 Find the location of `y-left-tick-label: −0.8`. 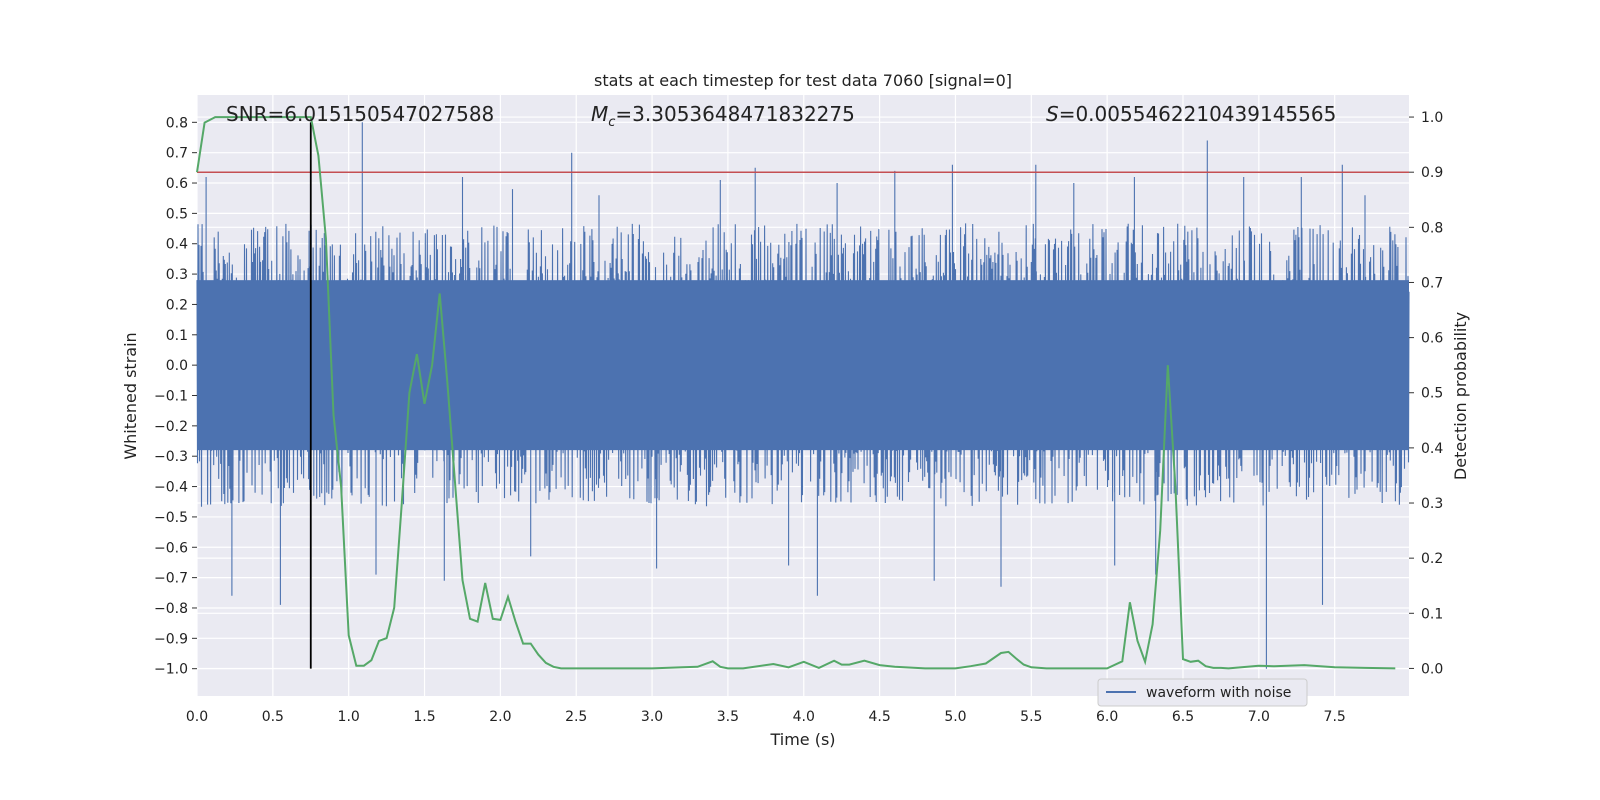

y-left-tick-label: −0.8 is located at coordinates (171, 609).